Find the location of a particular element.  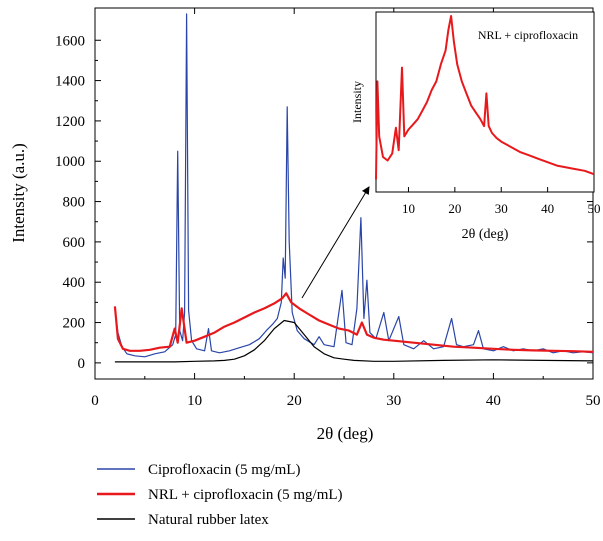

inset-x-axis-label: 2θ (deg) is located at coordinates (485, 234).